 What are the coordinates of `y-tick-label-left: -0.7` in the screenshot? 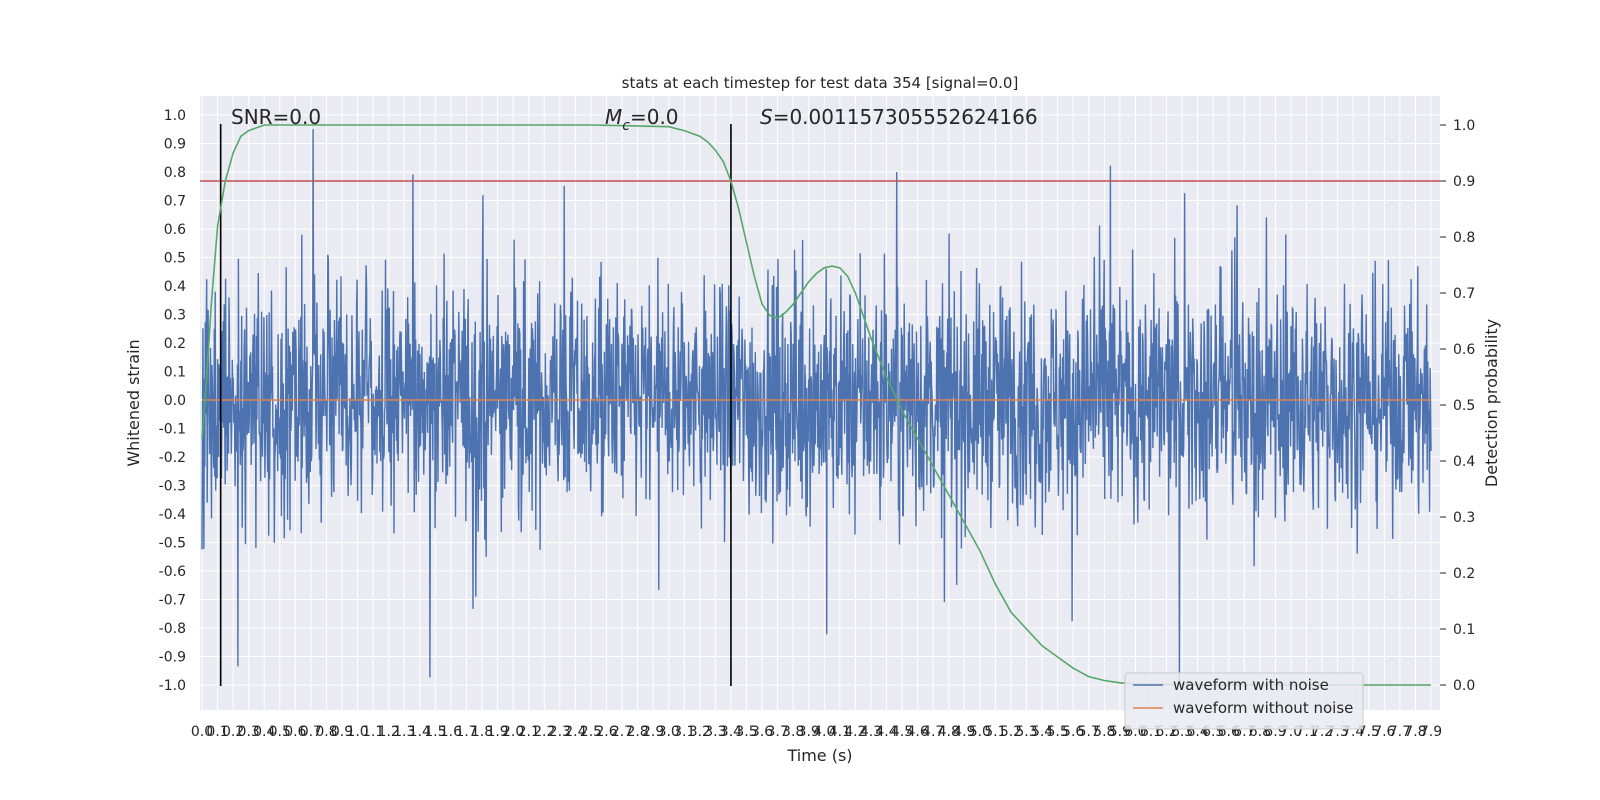 It's located at (172, 601).